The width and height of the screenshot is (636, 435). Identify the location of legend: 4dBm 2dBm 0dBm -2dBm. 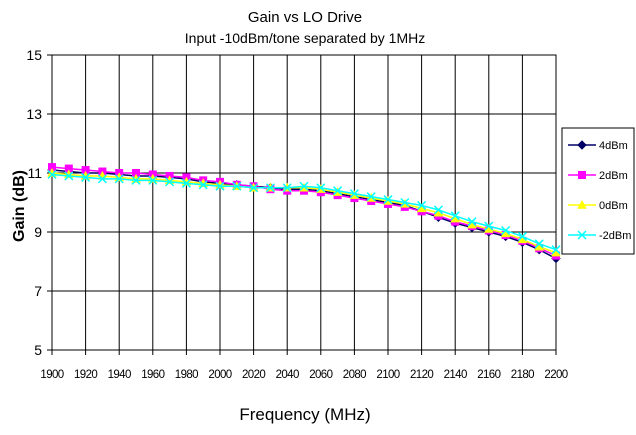
(598, 191).